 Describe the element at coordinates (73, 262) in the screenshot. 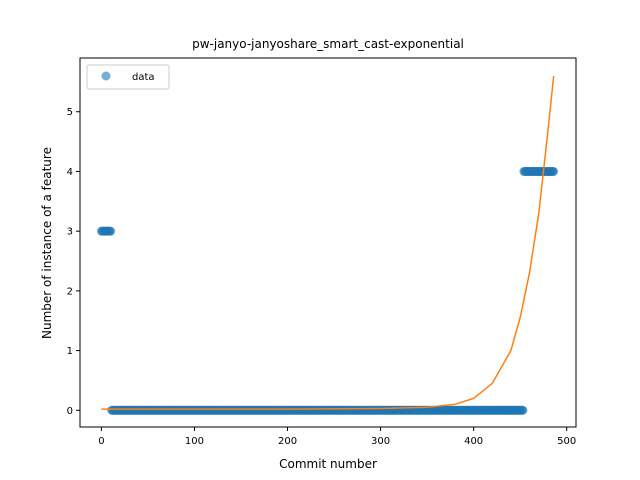

I see `y-axis: 0 1 2 3 4 5` at that location.